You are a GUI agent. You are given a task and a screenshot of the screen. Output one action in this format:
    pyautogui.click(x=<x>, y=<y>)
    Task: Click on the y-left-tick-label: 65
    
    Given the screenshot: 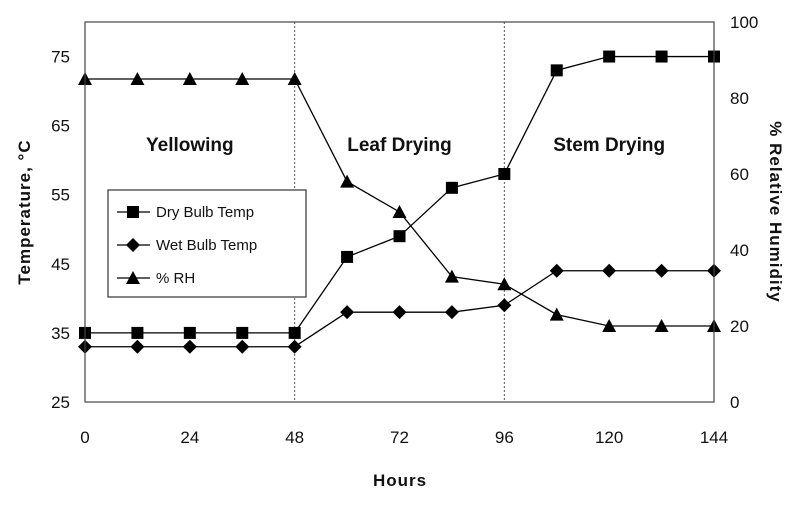 What is the action you would take?
    pyautogui.click(x=60, y=126)
    